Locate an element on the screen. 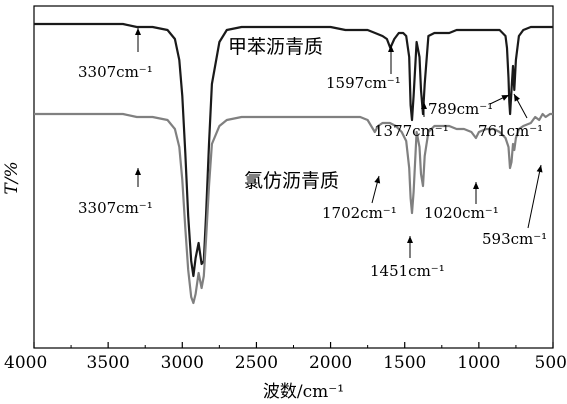 The width and height of the screenshot is (567, 404). x-tick-label: 1000 is located at coordinates (478, 363).